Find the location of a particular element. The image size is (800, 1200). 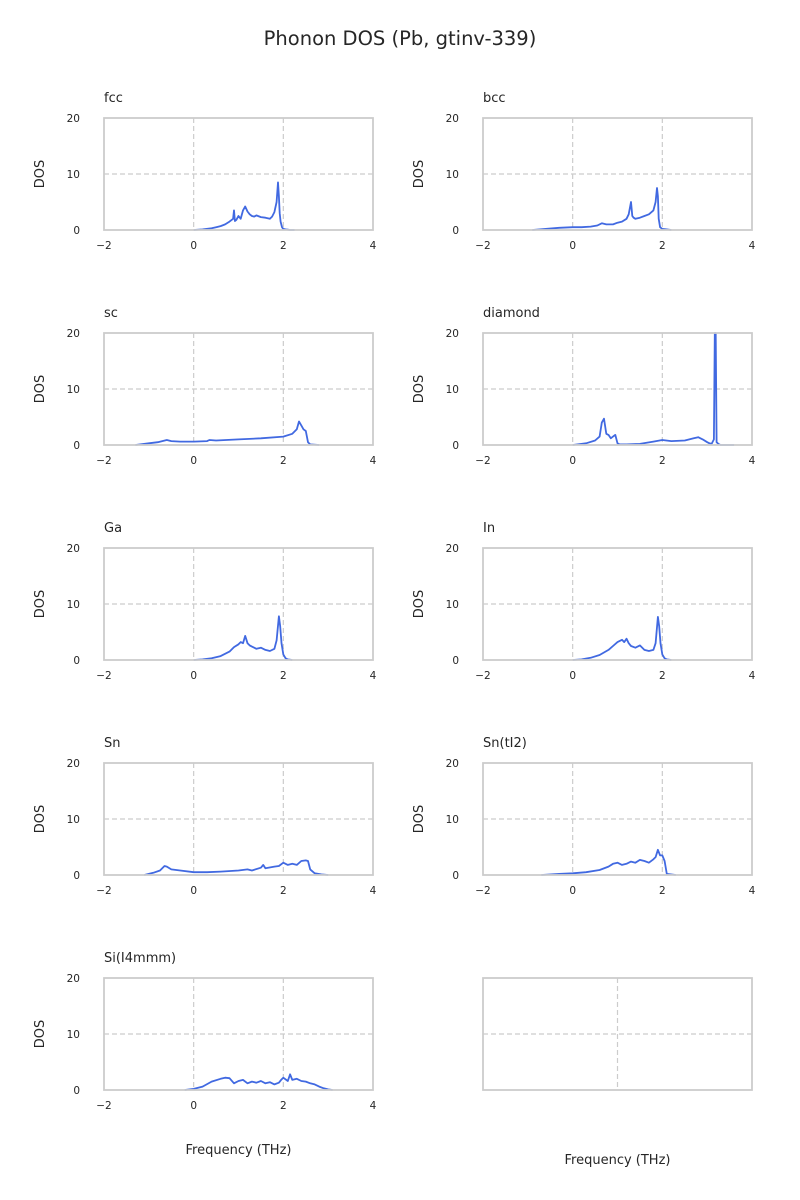

subplot-title: Ga is located at coordinates (113, 528).